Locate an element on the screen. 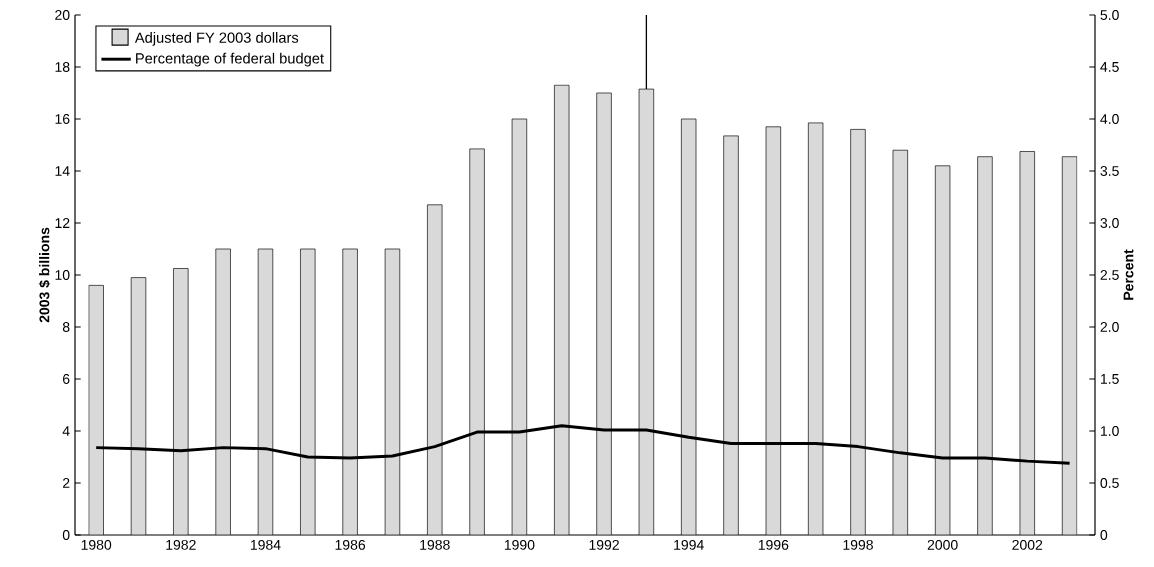 The image size is (1154, 567). x-tick-label: 2002 is located at coordinates (1027, 544).